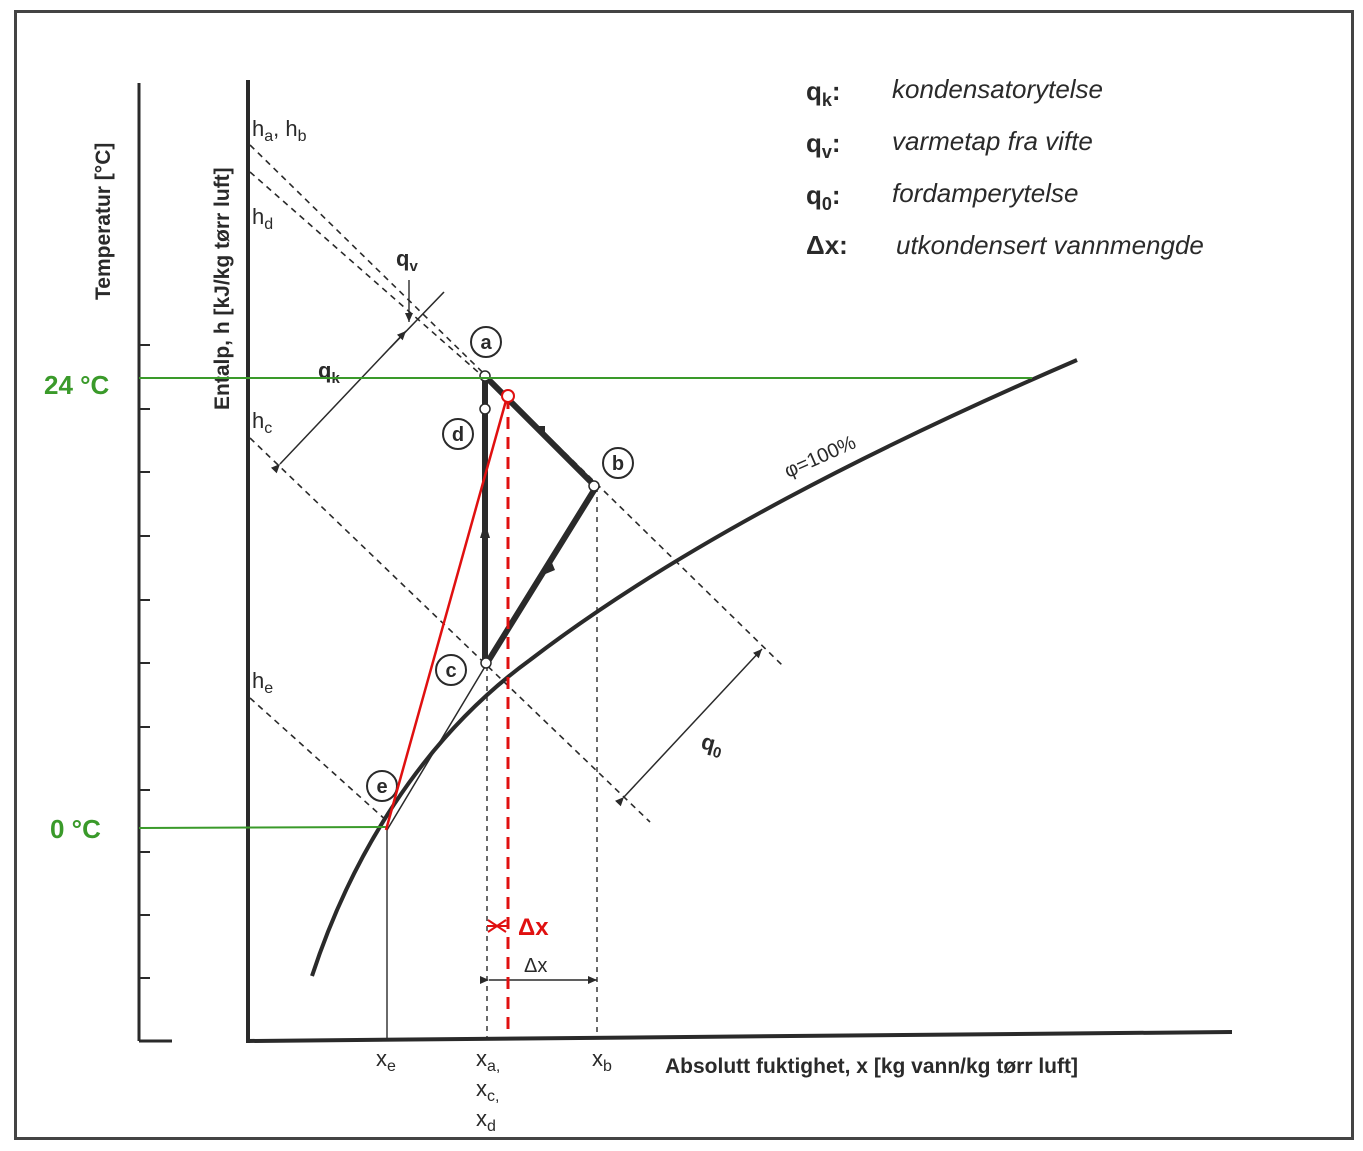  I want to click on point-label-b: b, so click(618, 463).